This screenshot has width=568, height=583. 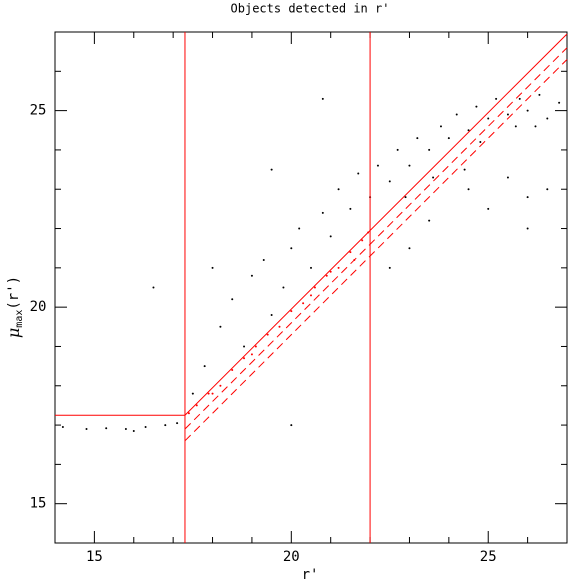 What do you see at coordinates (38, 307) in the screenshot?
I see `y-tick-label: 20` at bounding box center [38, 307].